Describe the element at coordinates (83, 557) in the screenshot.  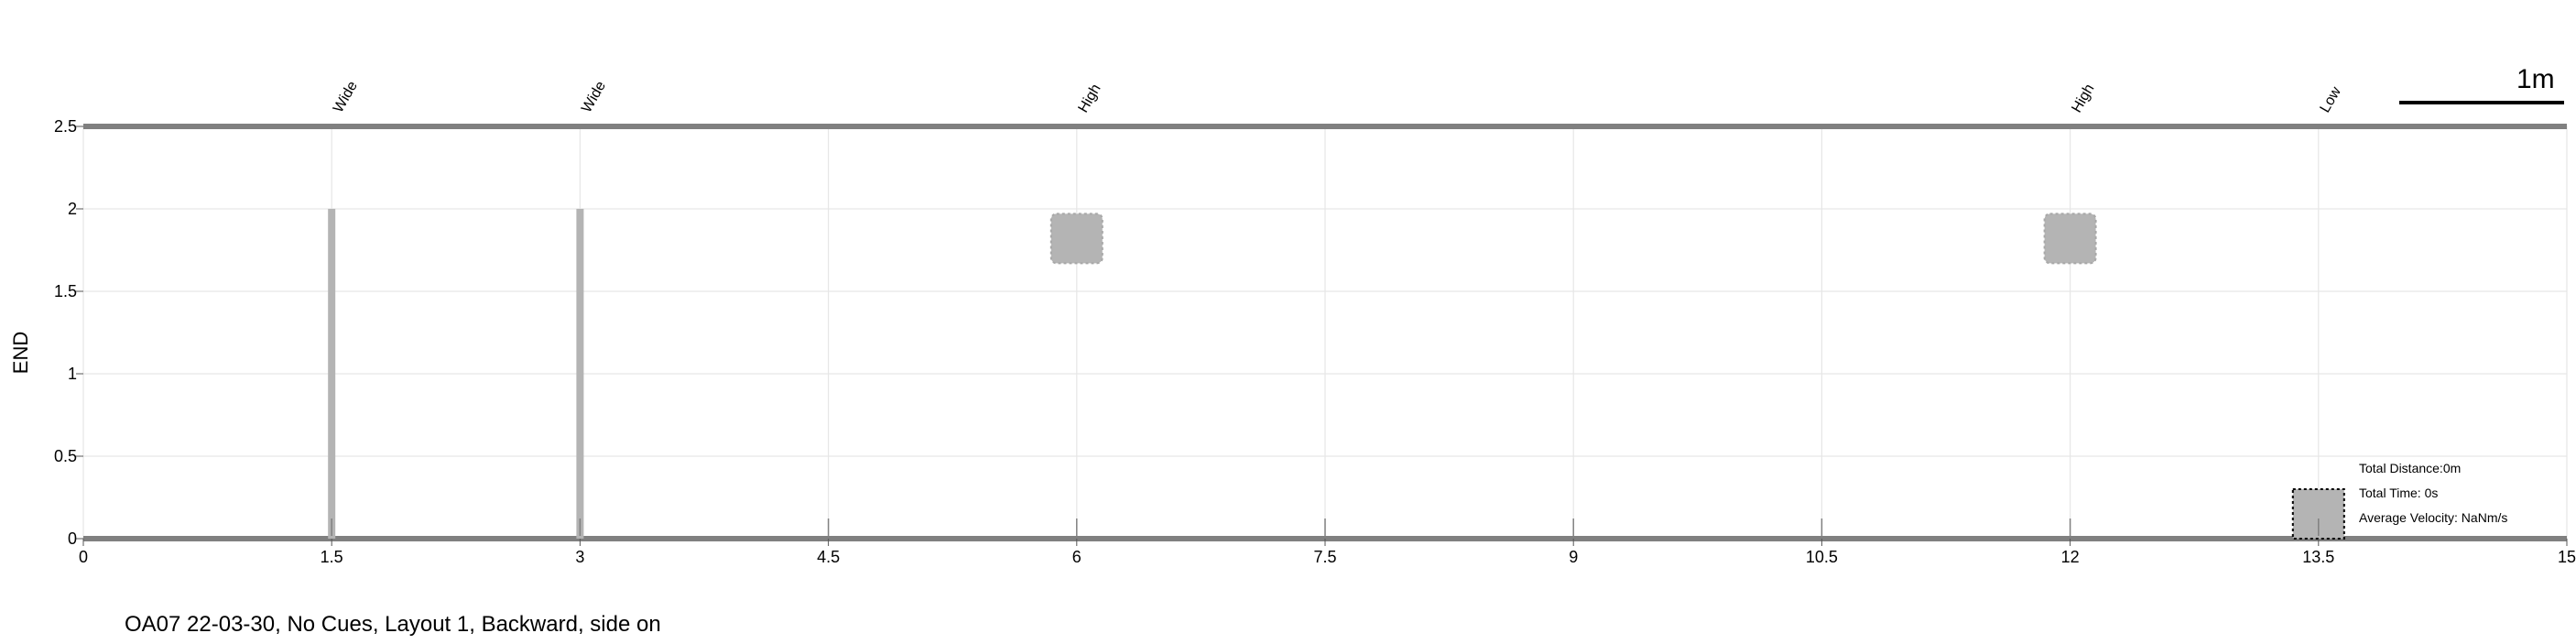
I see `x-tick-label: 0` at that location.